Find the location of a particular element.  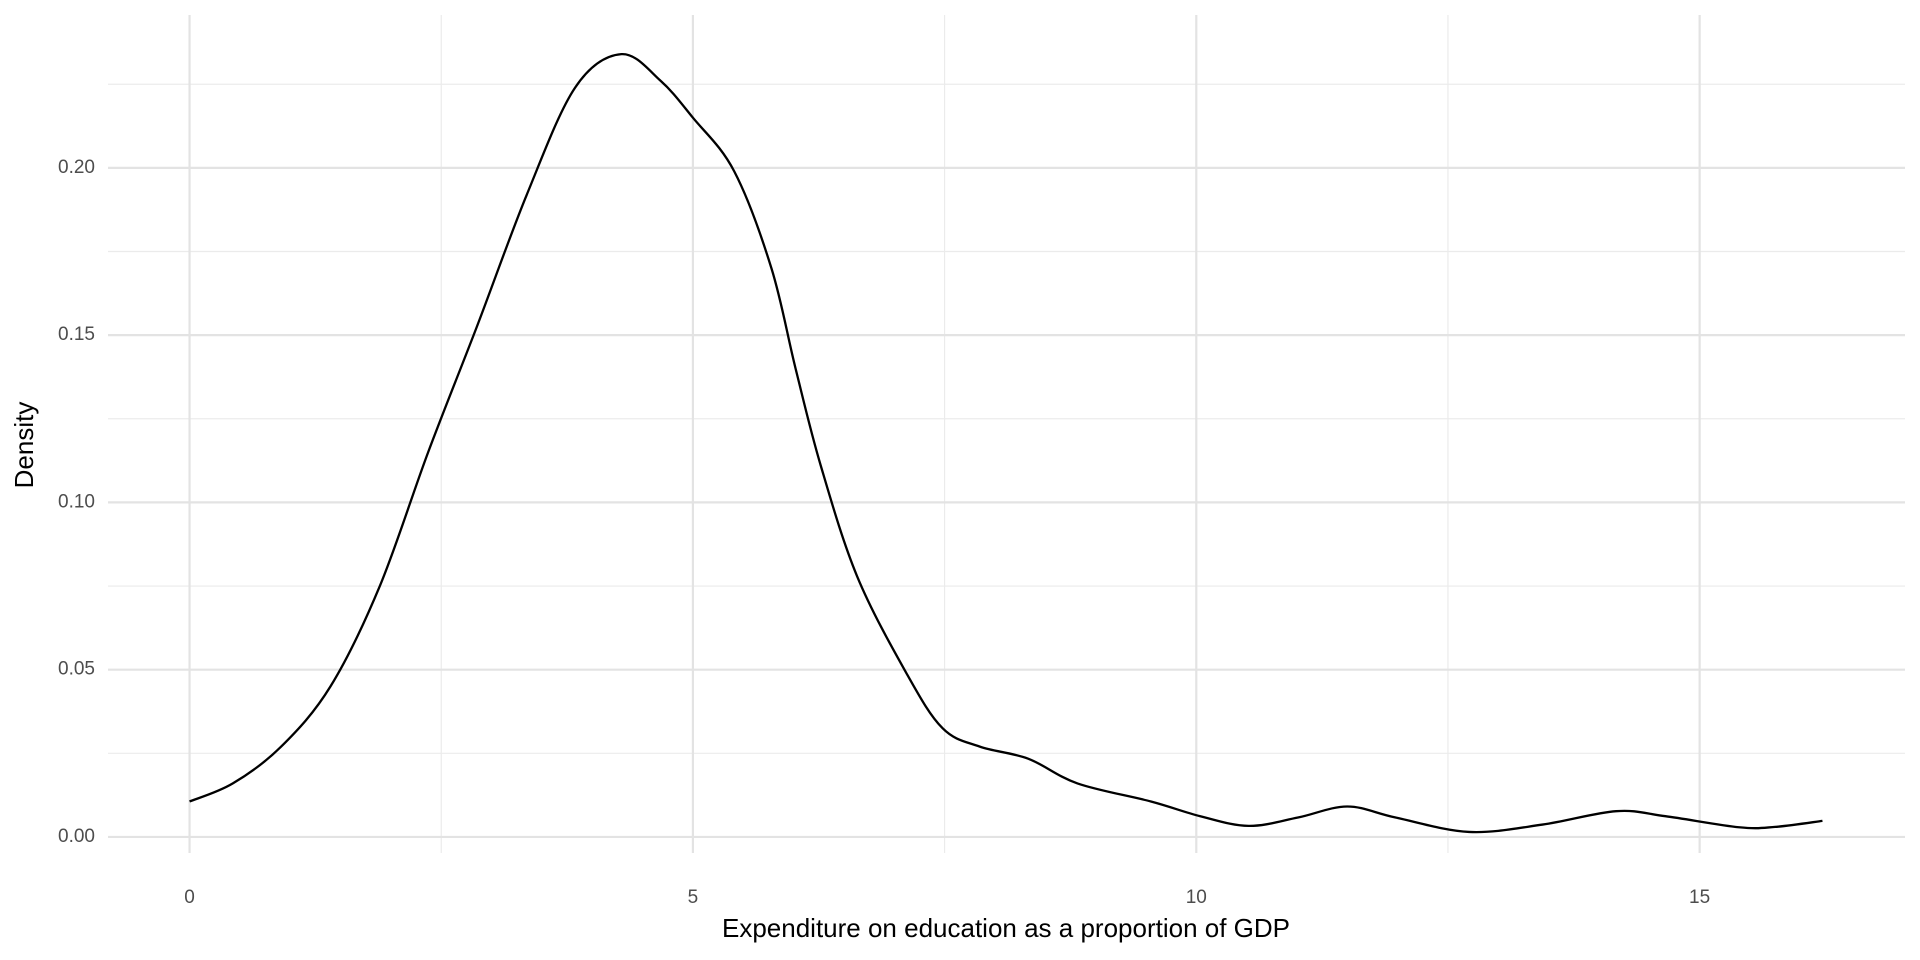

y-tick-label: 0.10 is located at coordinates (76, 501).